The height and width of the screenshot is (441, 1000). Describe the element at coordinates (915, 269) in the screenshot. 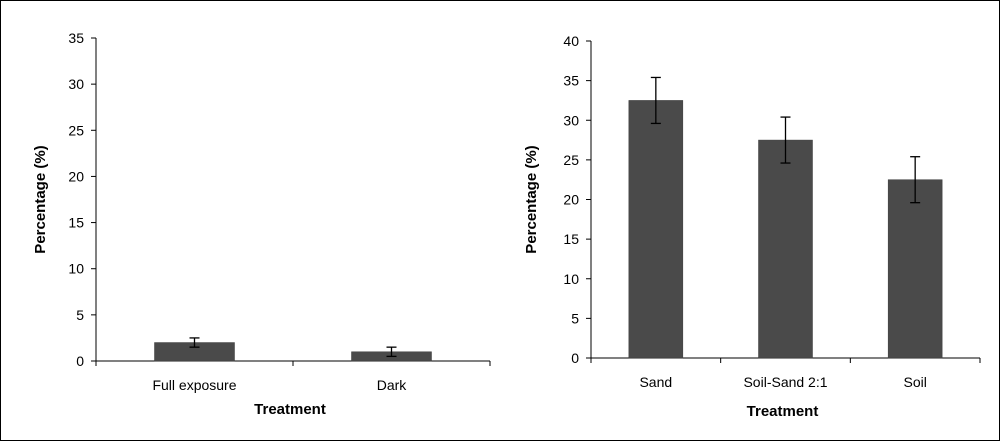

I see `bar-soil` at that location.